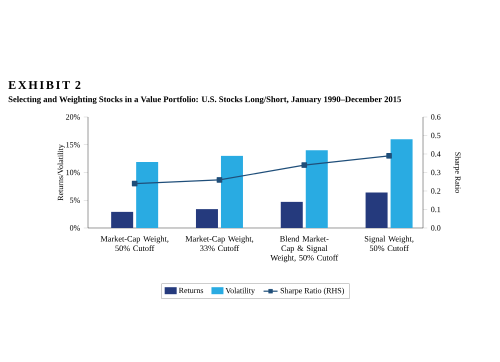 This screenshot has height=362, width=500. What do you see at coordinates (219, 244) in the screenshot?
I see `x-tick-label: Market-Cap Weight, 33% Cutoff` at bounding box center [219, 244].